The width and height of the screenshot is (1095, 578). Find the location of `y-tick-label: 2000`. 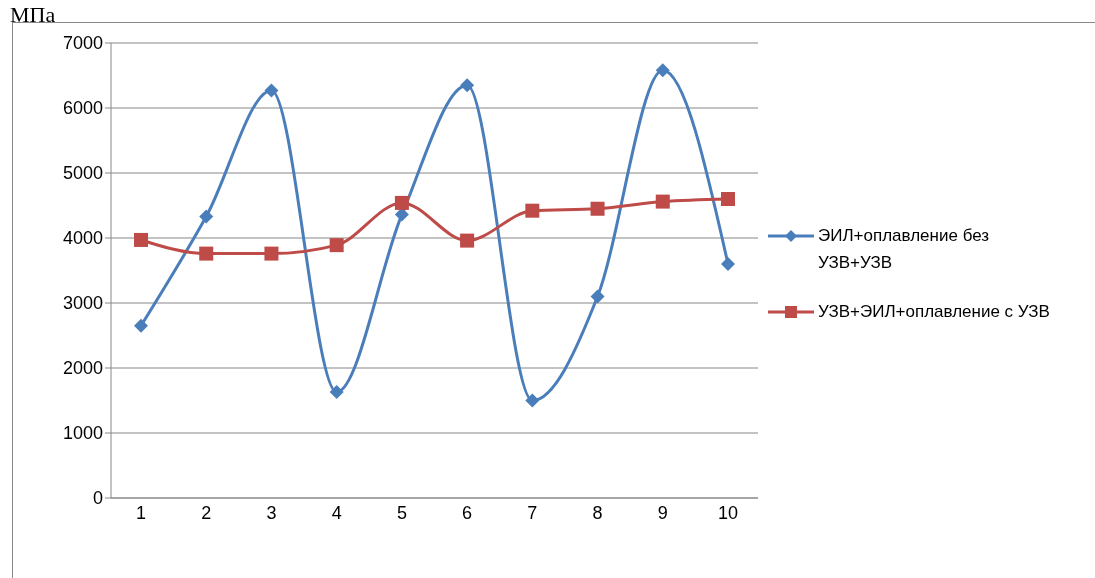

y-tick-label: 2000 is located at coordinates (82, 368).